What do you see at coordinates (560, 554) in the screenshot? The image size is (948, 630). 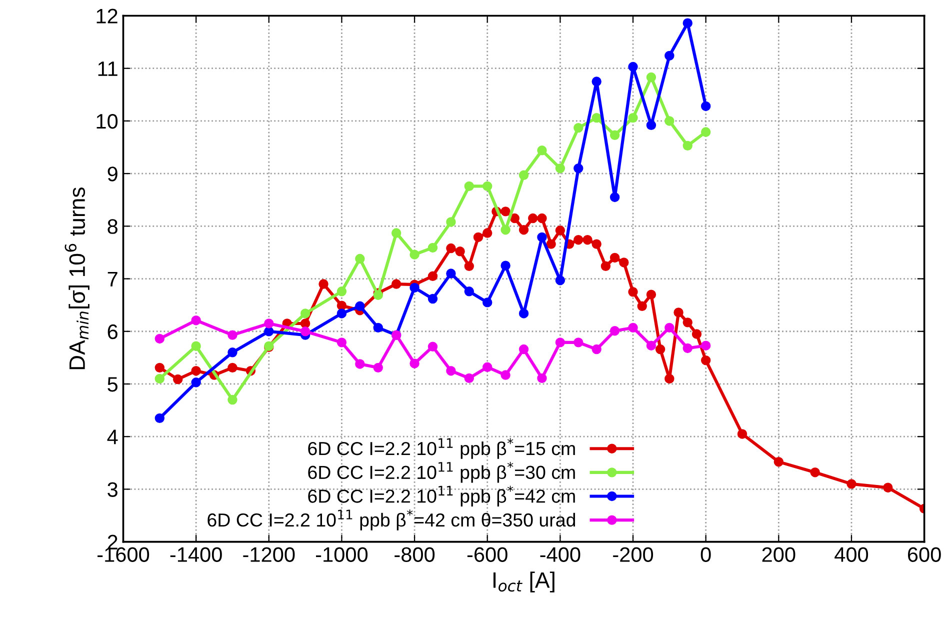 I see `x-tick-label: -400` at bounding box center [560, 554].